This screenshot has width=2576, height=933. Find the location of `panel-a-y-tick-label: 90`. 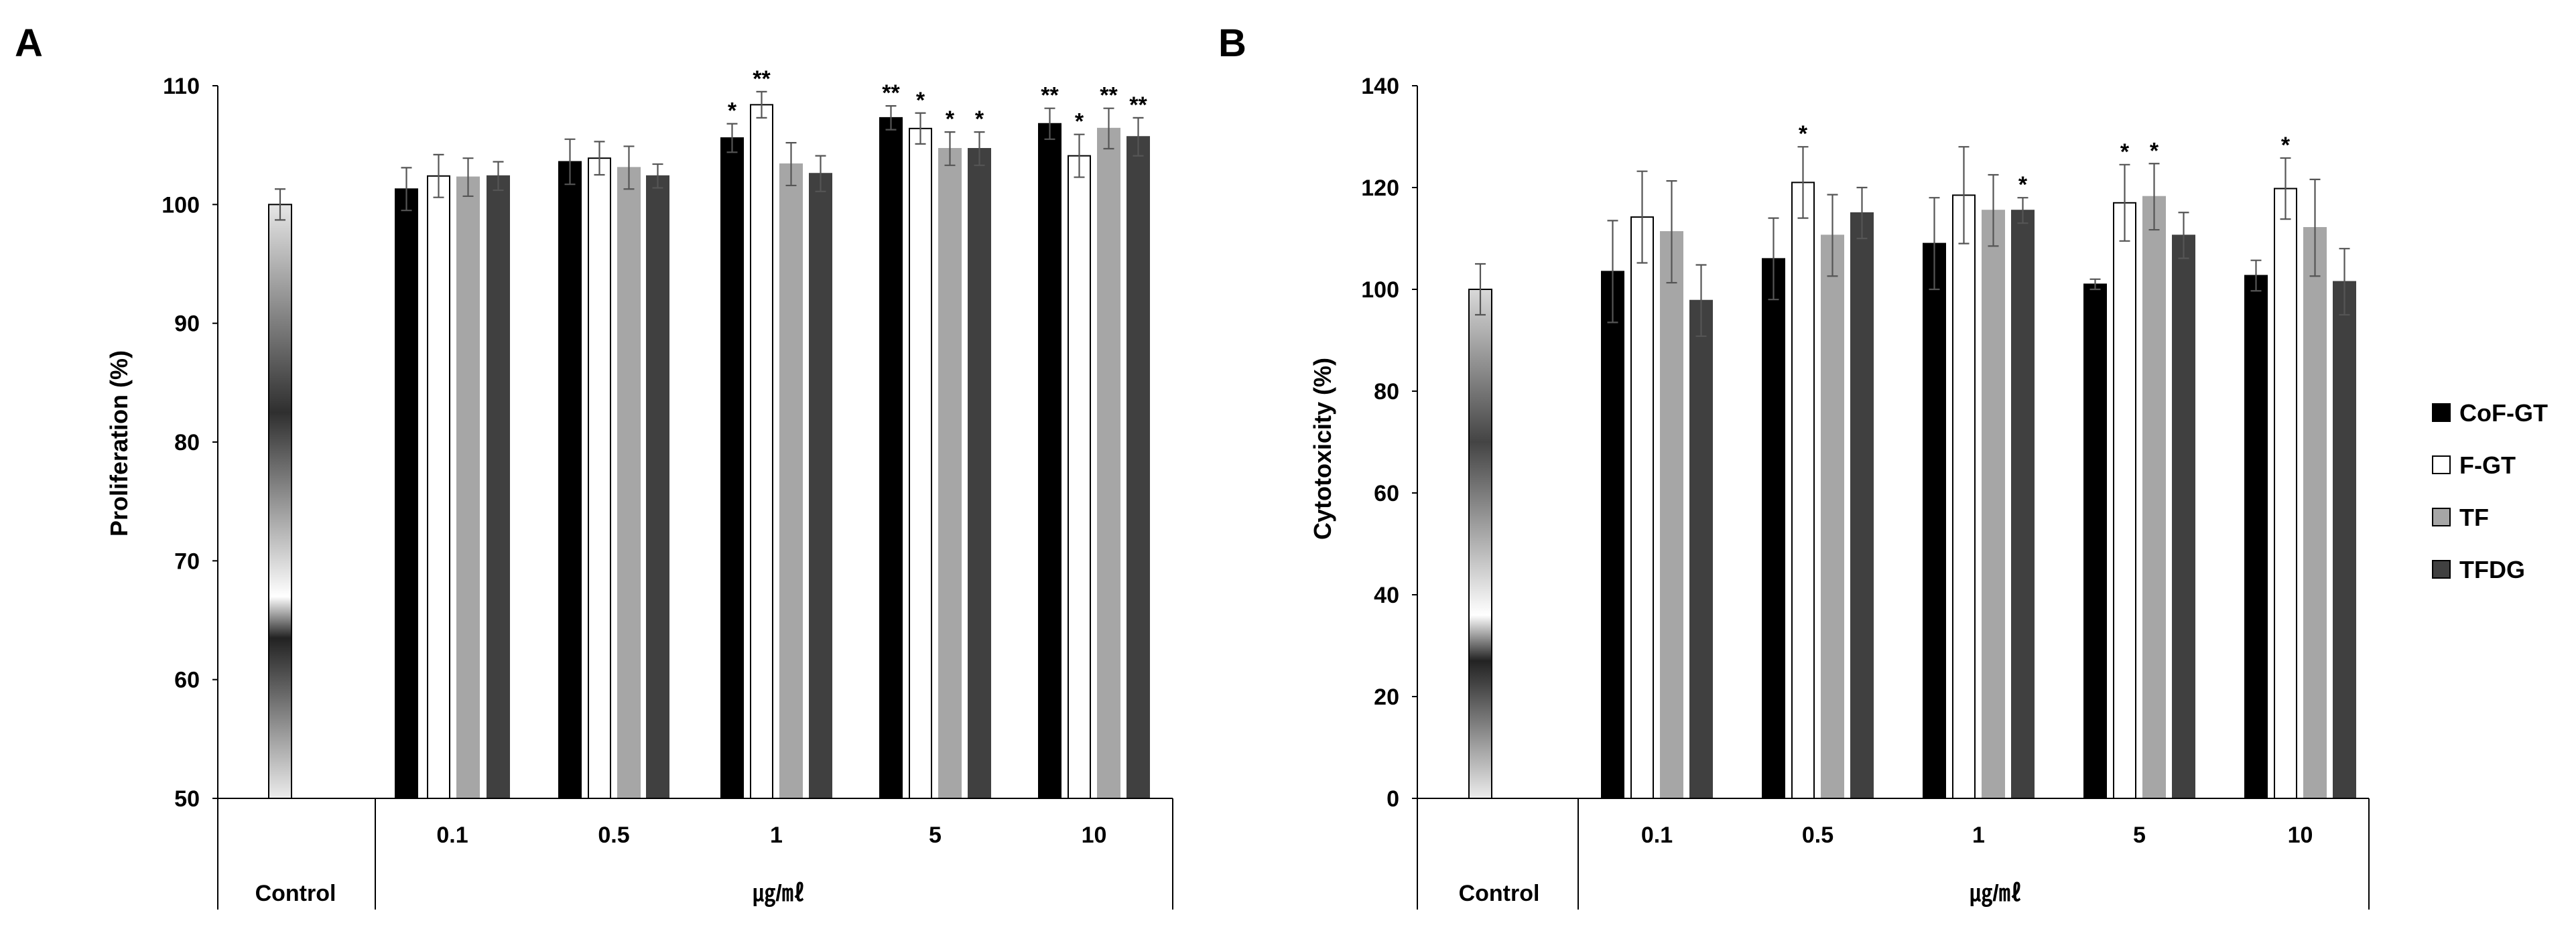

panel-a-y-tick-label: 90 is located at coordinates (187, 324).